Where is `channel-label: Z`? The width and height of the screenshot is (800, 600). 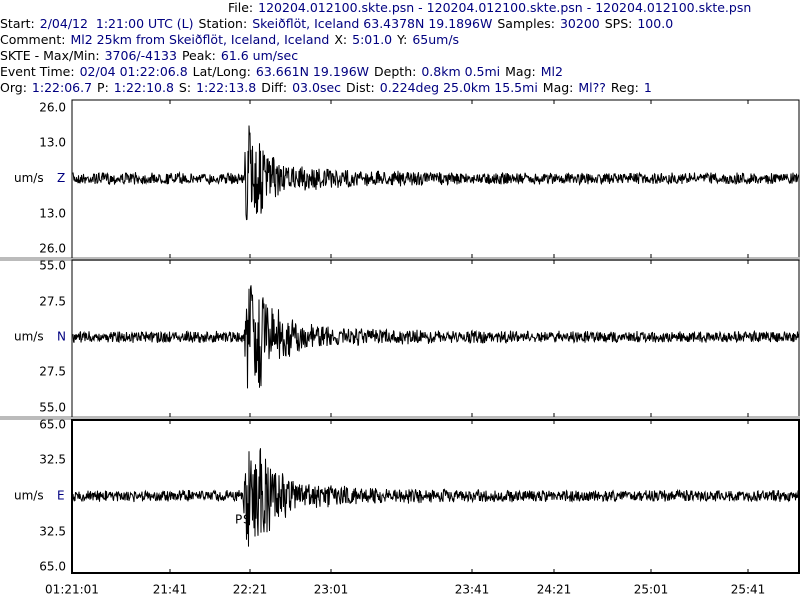
channel-label: Z is located at coordinates (61, 178).